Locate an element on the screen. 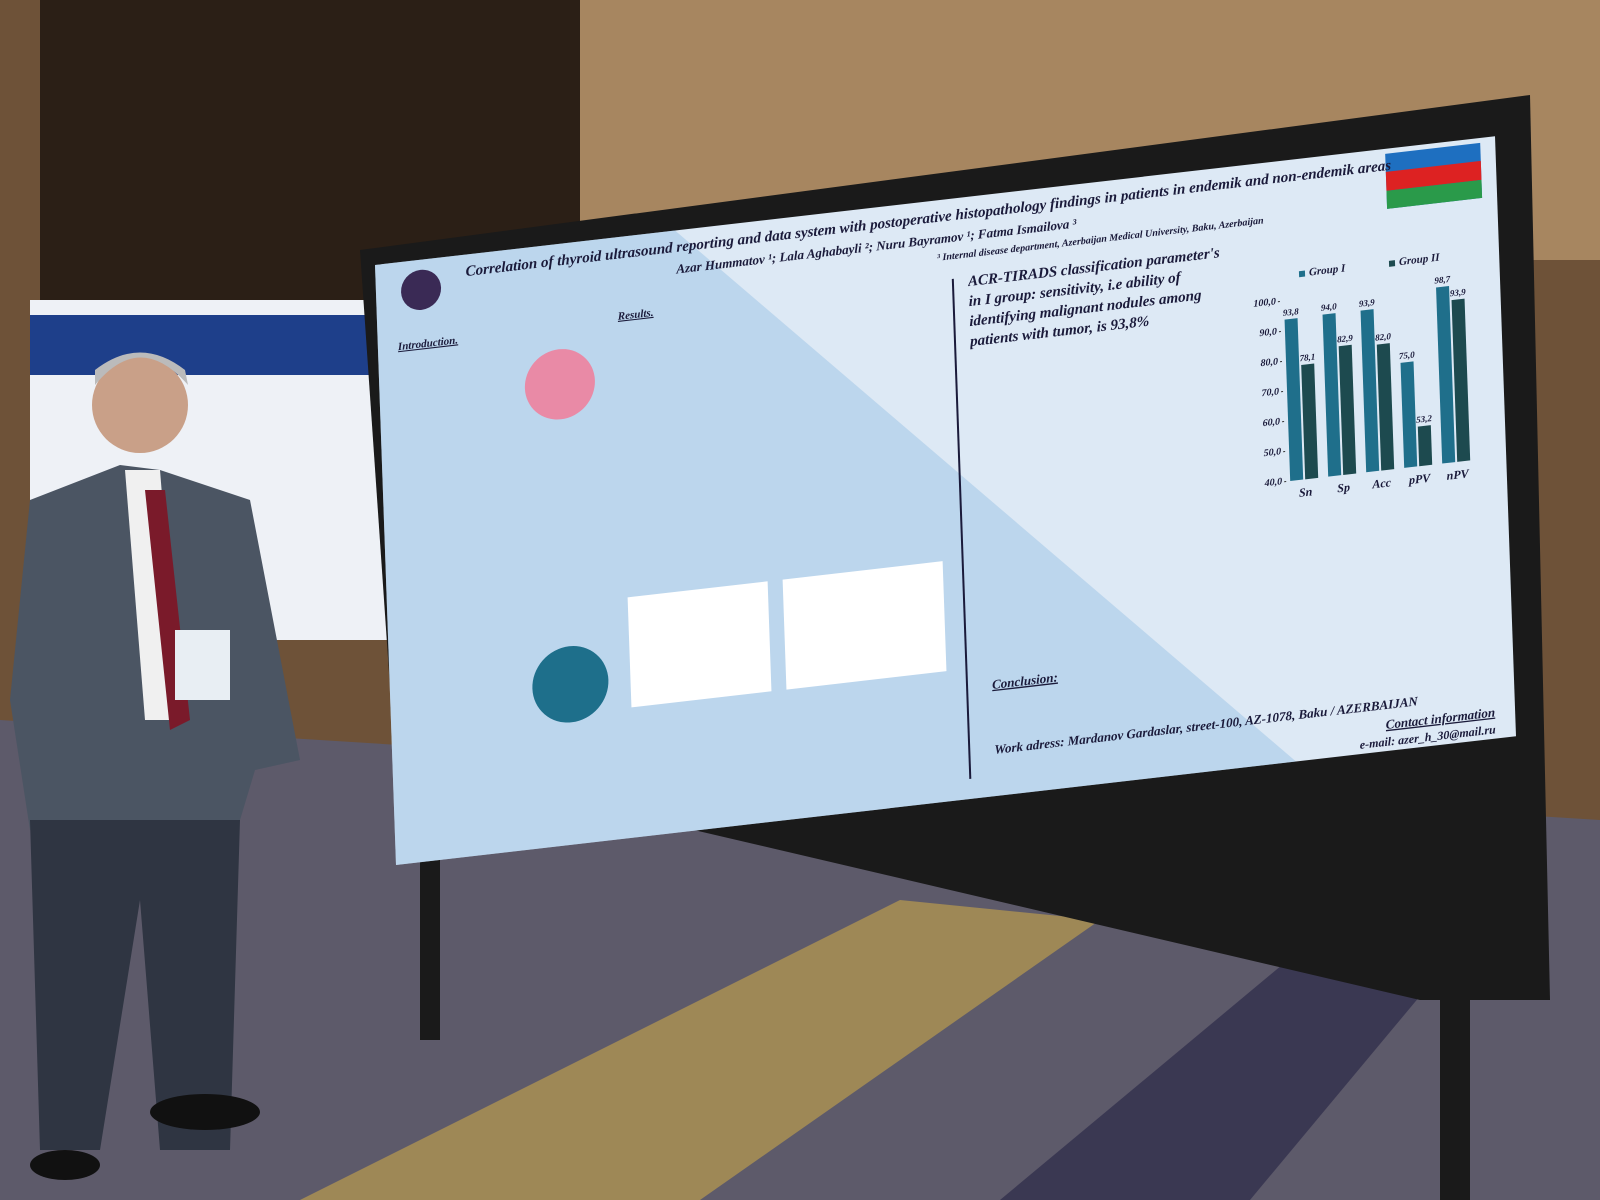 The image size is (1600, 1200). value-label: 75,0 is located at coordinates (1407, 355).